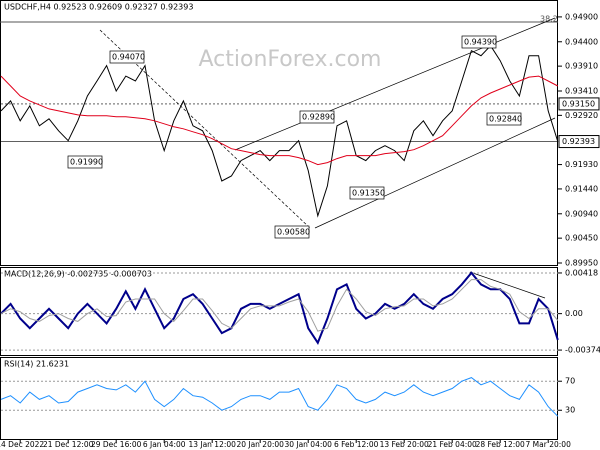 Image resolution: width=600 pixels, height=450 pixels. Describe the element at coordinates (581, 41) in the screenshot. I see `y-tick-label: 0.94400` at that location.